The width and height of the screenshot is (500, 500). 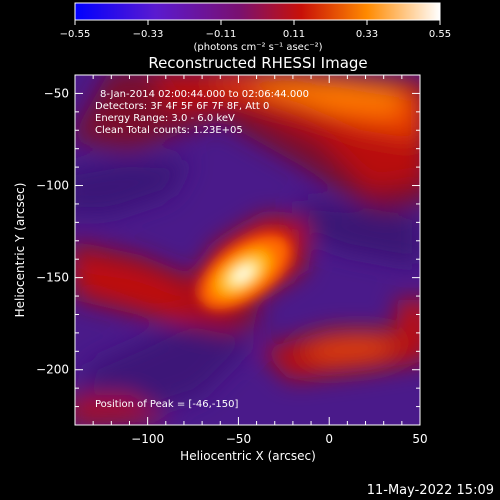 What do you see at coordinates (167, 404) in the screenshot?
I see `peak-position-label: Position of Peak = [-46,-150]` at bounding box center [167, 404].